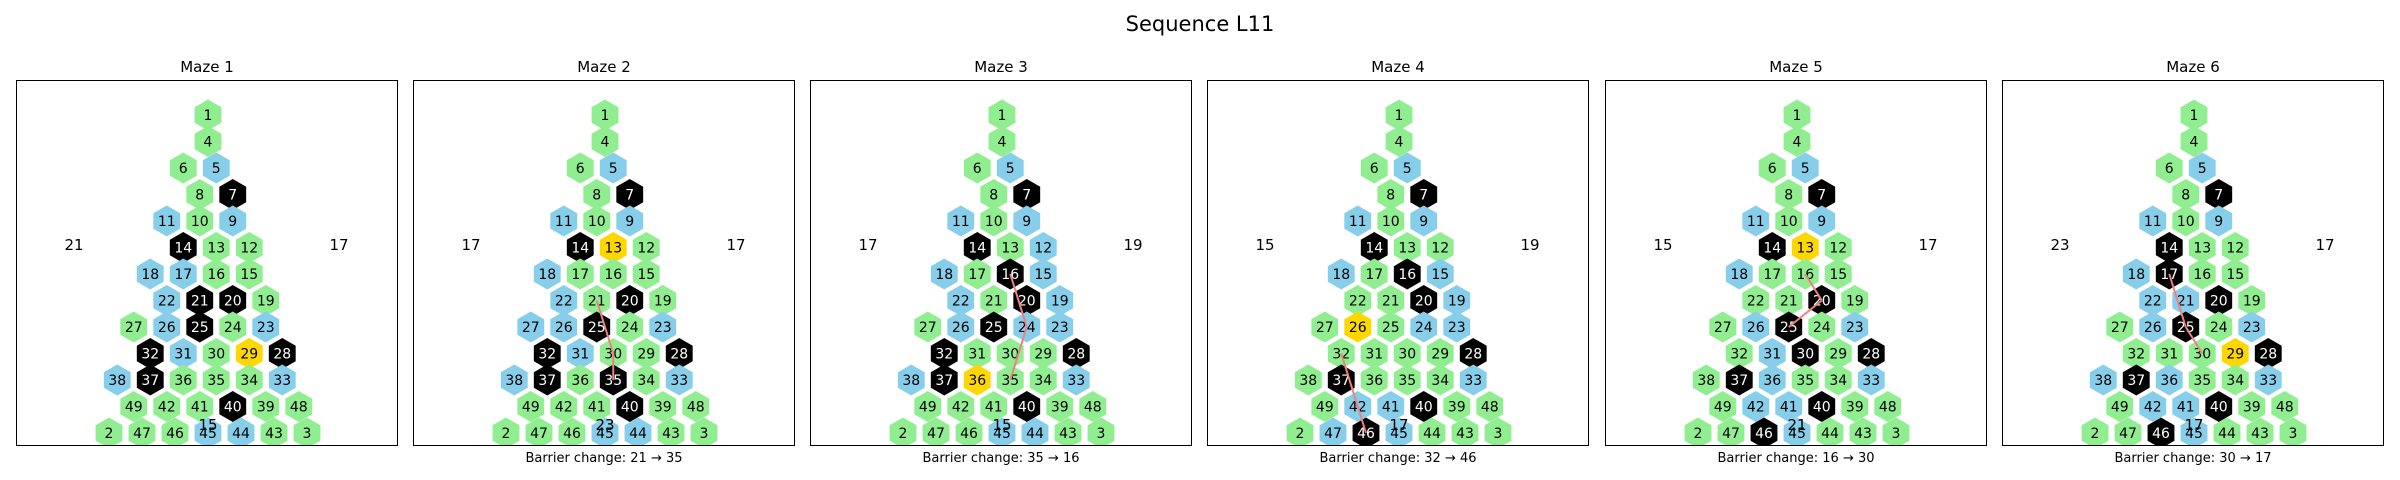 The height and width of the screenshot is (480, 2400). I want to click on hex-cell: 20, so click(630, 300).